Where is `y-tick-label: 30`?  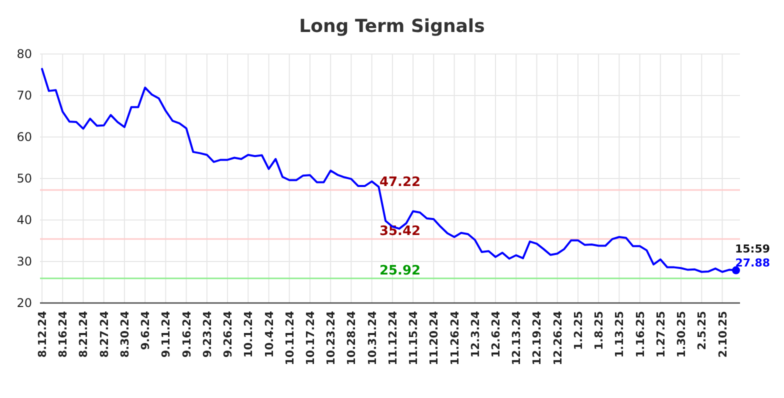
y-tick-label: 30 is located at coordinates (24, 261).